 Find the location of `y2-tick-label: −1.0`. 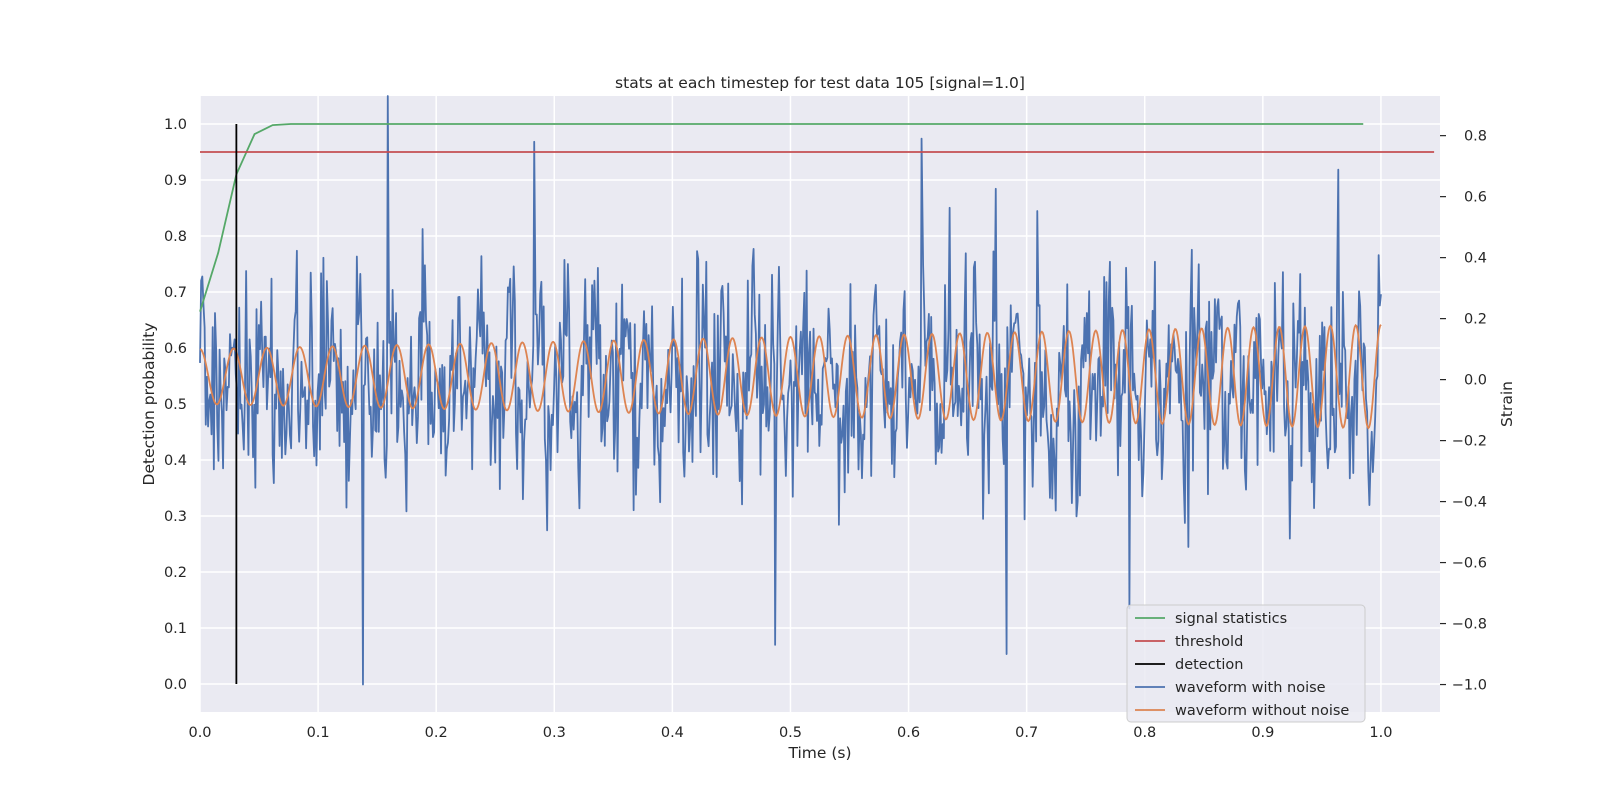

y2-tick-label: −1.0 is located at coordinates (1469, 686).